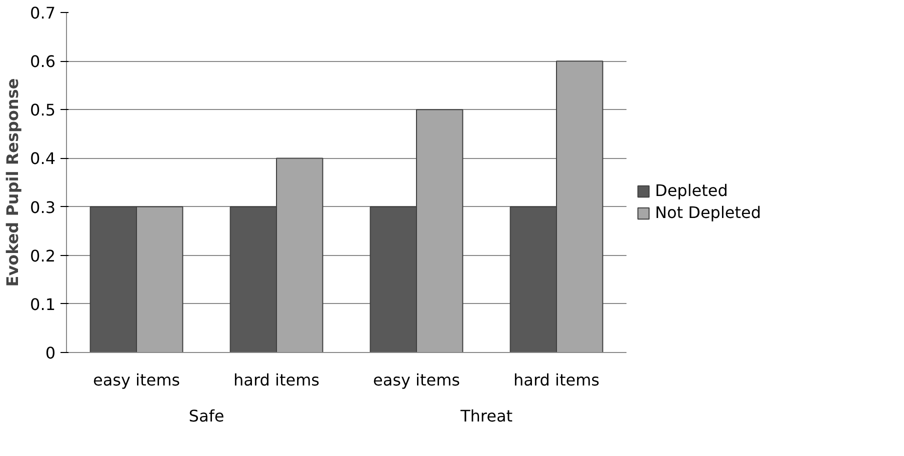 Image resolution: width=904 pixels, height=456 pixels. What do you see at coordinates (50, 353) in the screenshot?
I see `y-tick-label: 0` at bounding box center [50, 353].